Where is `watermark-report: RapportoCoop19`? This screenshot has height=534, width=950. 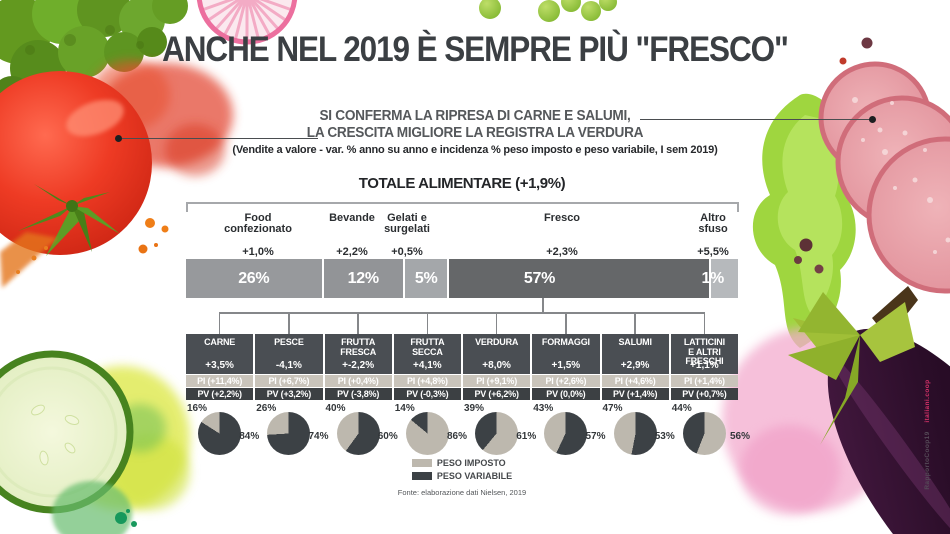
watermark-report: RapportoCoop19 is located at coordinates (927, 460).